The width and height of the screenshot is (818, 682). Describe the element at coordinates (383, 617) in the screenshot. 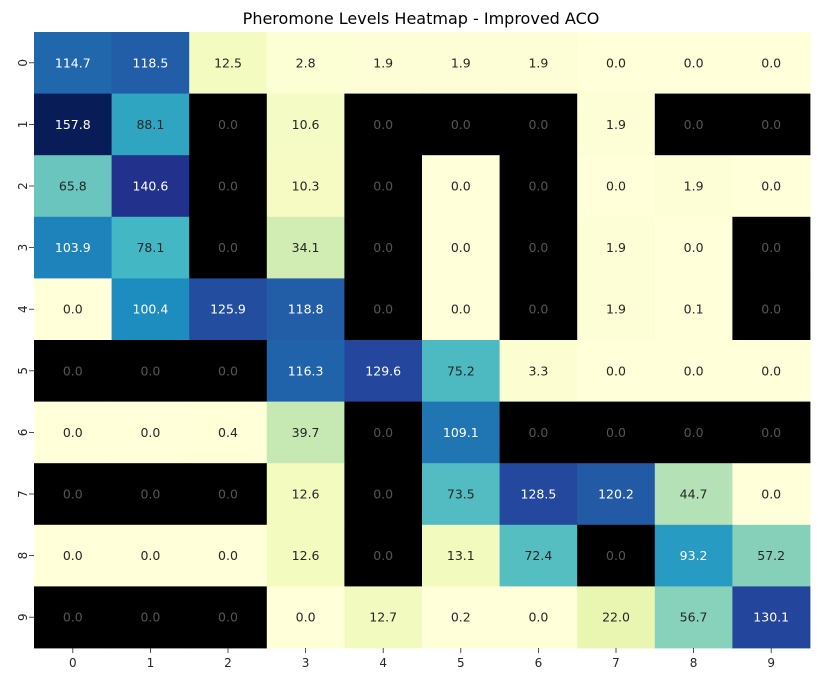

I see `cell-value-label: 12.7` at that location.